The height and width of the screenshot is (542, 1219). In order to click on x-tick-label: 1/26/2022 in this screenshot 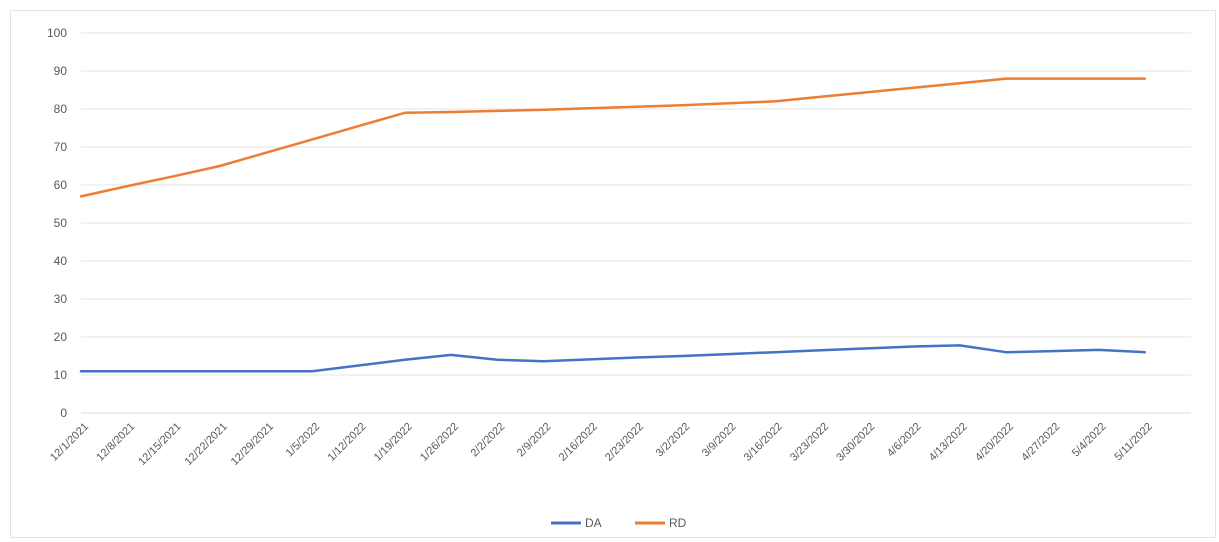, I will do `click(439, 442)`.